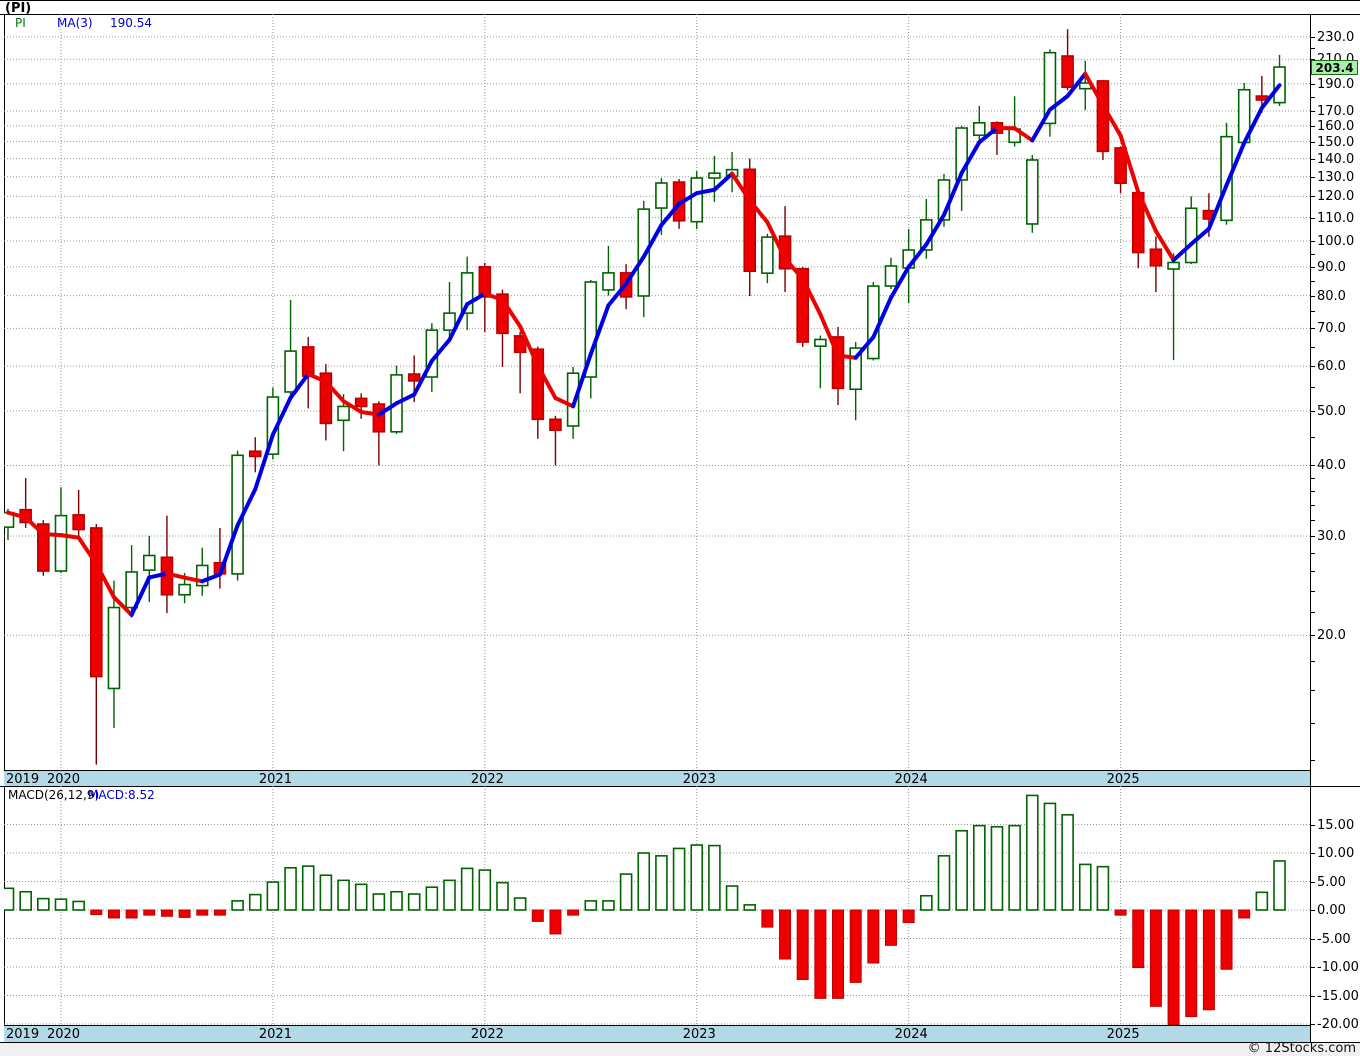 The width and height of the screenshot is (1360, 1056). Describe the element at coordinates (1336, 218) in the screenshot. I see `price-axis-label: 110.0` at that location.